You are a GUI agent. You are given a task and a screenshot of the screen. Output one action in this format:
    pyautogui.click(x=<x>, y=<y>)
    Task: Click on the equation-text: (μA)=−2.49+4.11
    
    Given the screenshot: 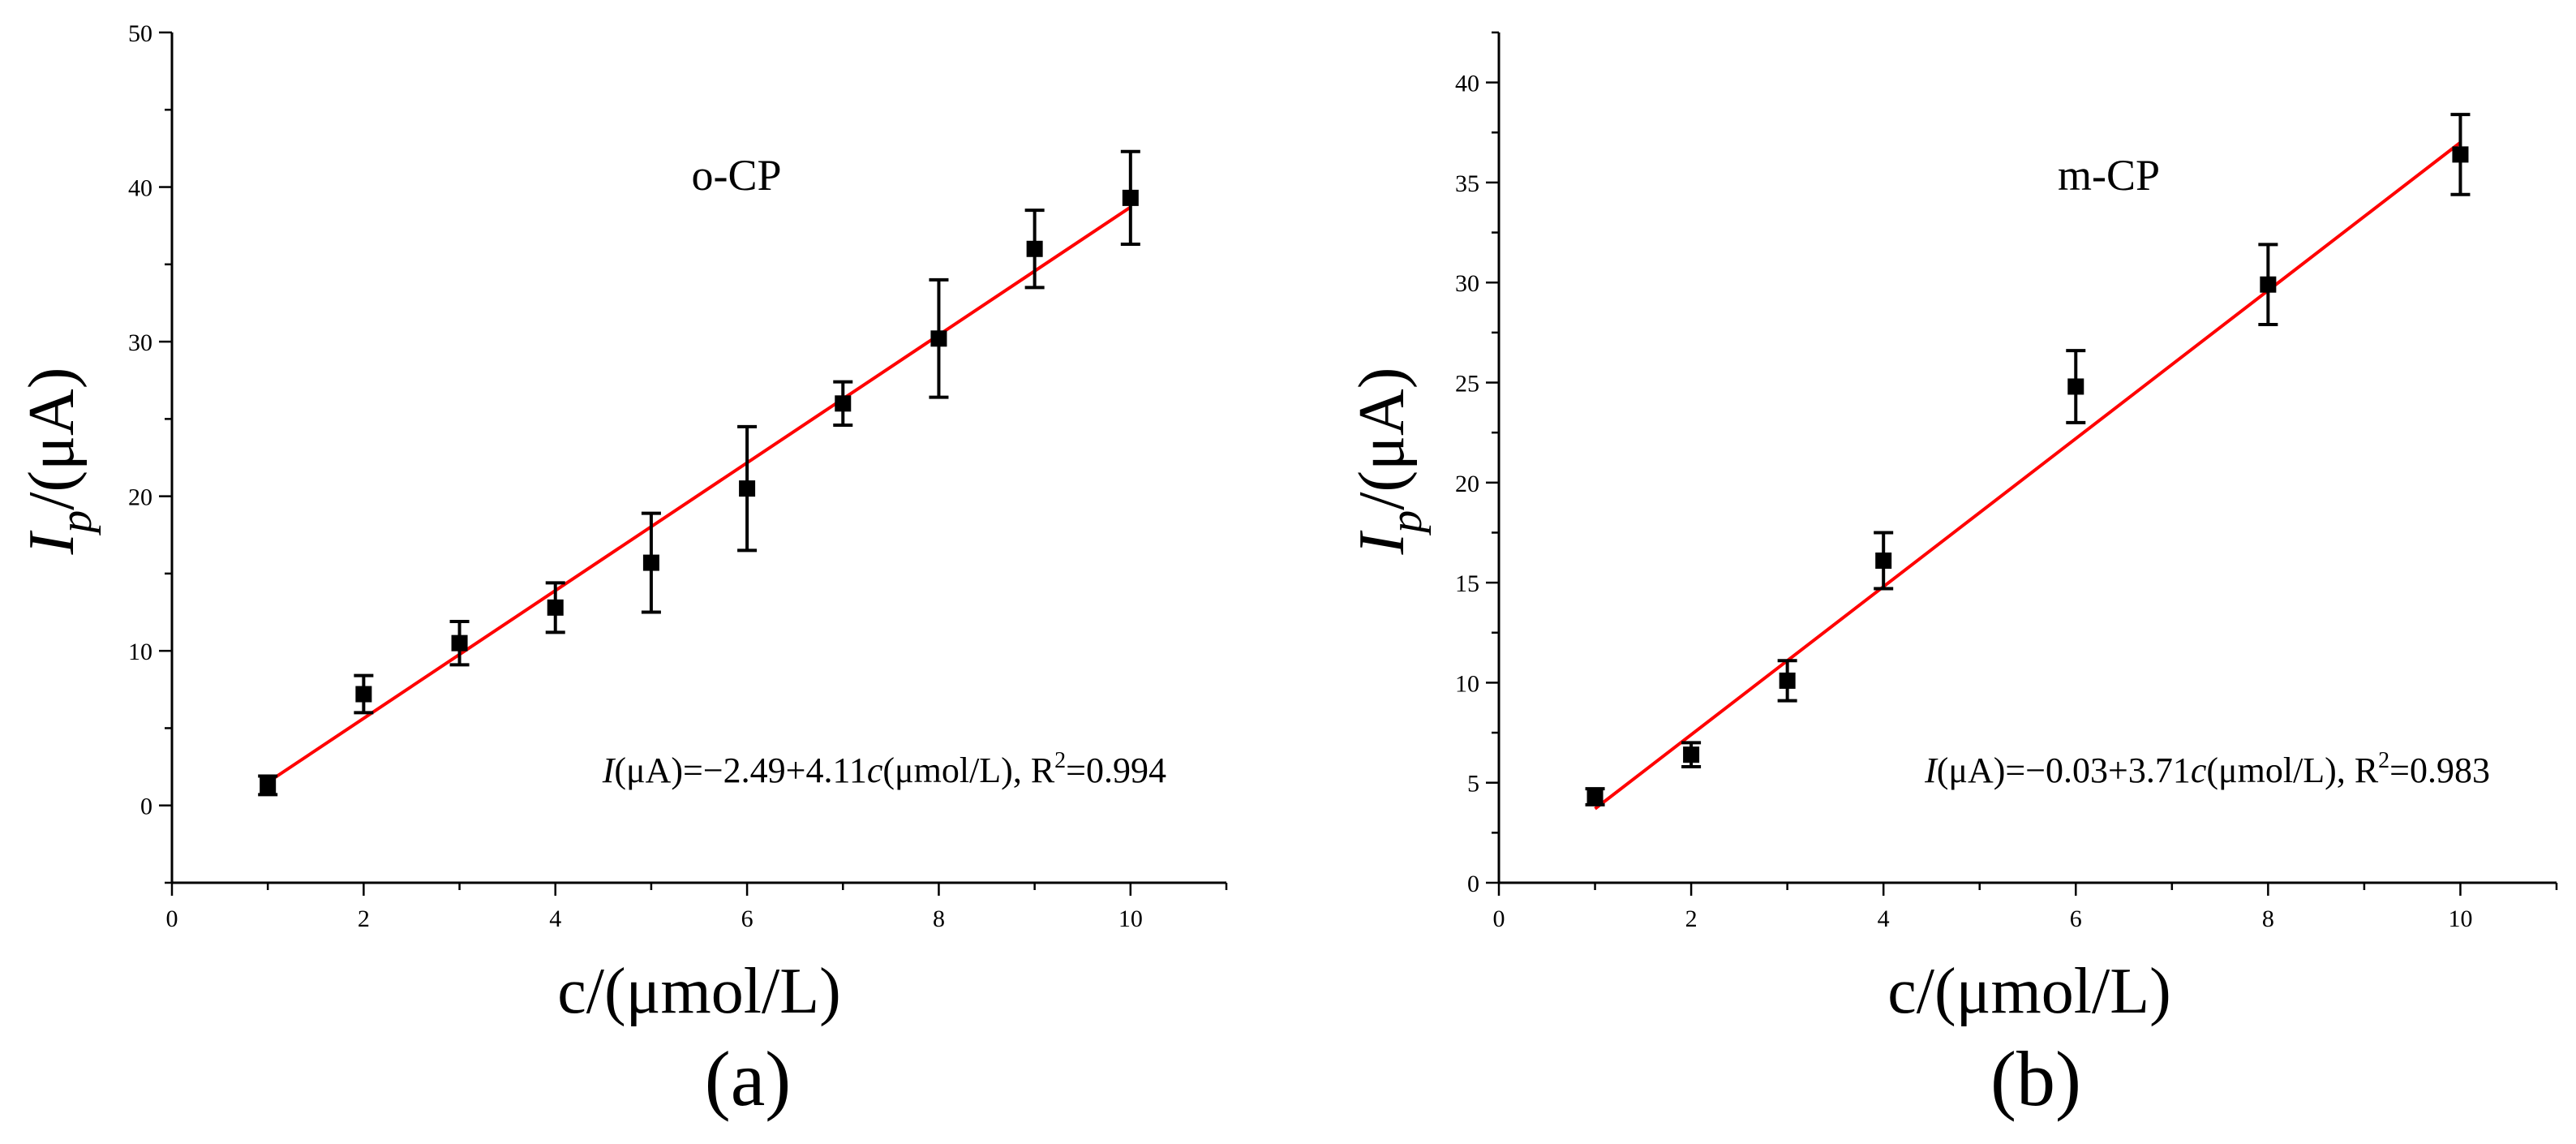 What is the action you would take?
    pyautogui.click(x=740, y=770)
    